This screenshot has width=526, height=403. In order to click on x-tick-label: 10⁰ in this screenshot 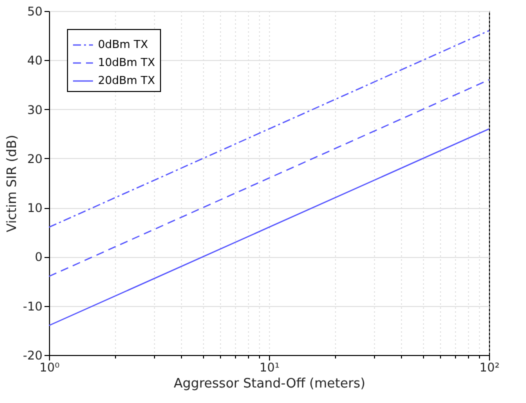, I will do `click(49, 367)`.